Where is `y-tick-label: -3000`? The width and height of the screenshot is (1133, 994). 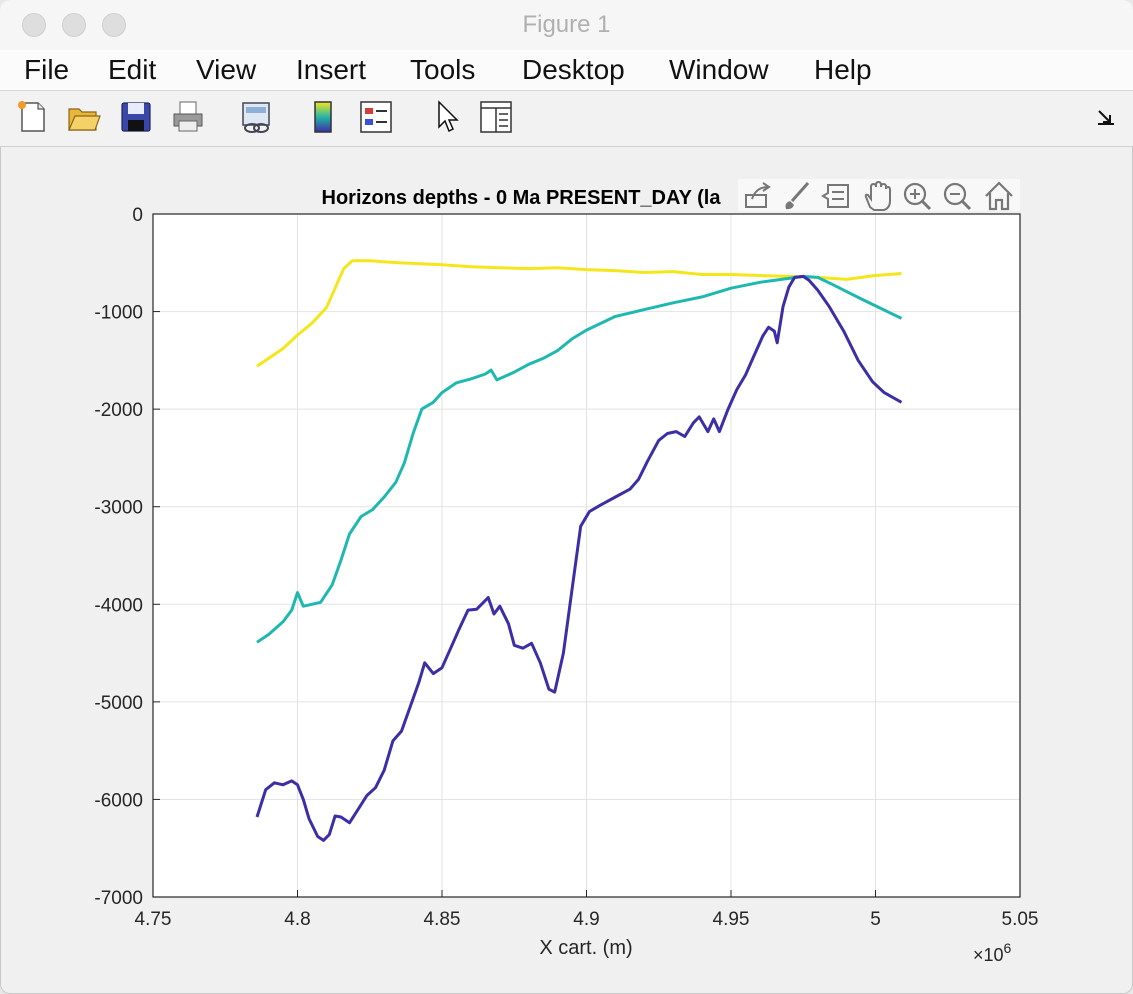 y-tick-label: -3000 is located at coordinates (118, 508).